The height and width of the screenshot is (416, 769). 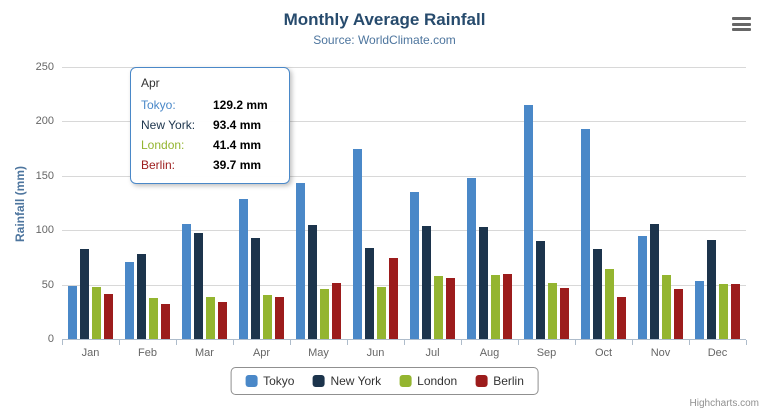 I want to click on export-menu-button, so click(x=741, y=24).